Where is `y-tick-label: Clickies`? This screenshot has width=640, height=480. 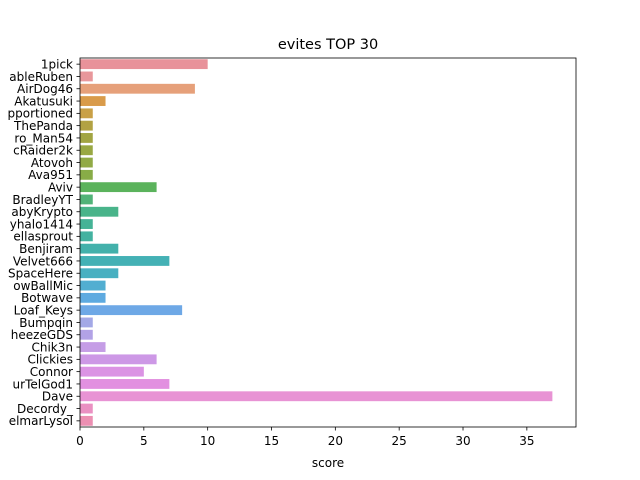 y-tick-label: Clickies is located at coordinates (50, 360).